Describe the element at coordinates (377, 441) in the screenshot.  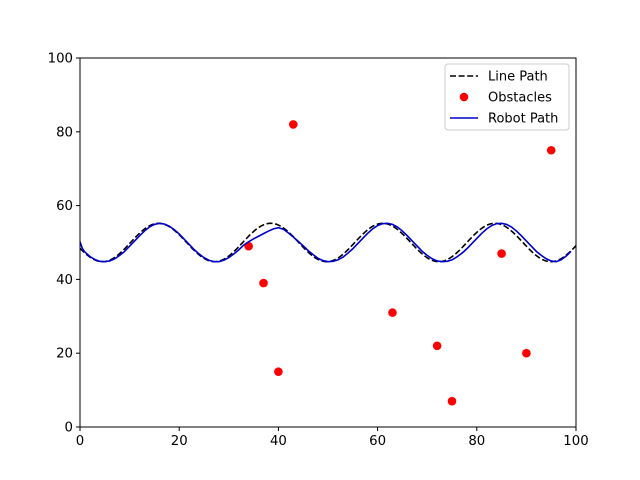
I see `x-tick-label: 60` at that location.